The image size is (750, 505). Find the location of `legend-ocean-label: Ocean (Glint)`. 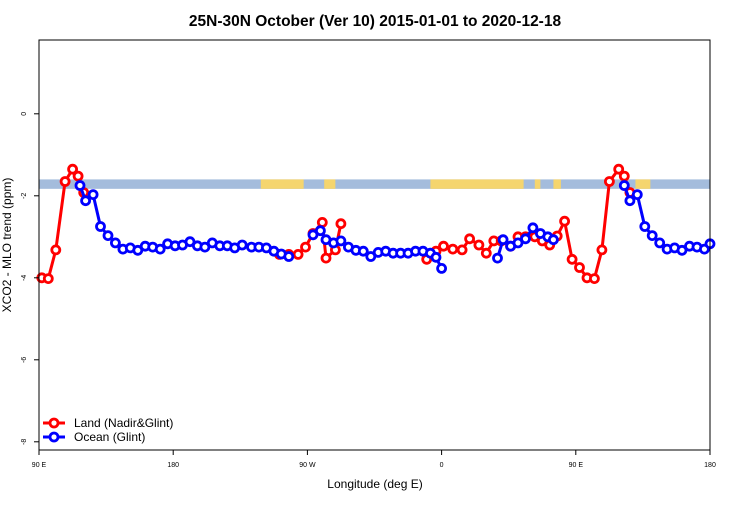

legend-ocean-label: Ocean (Glint) is located at coordinates (109, 437).